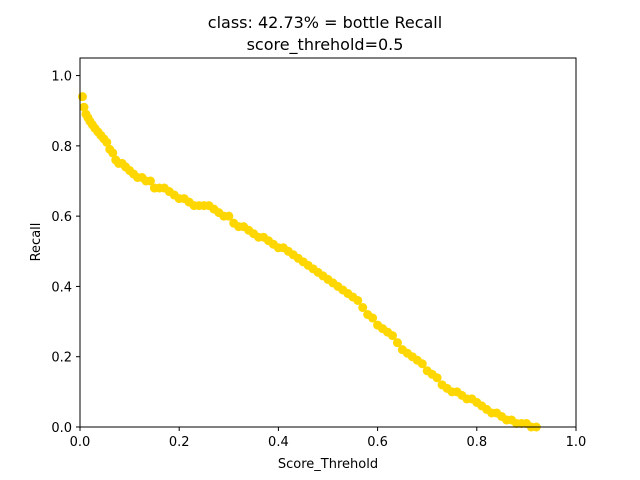 The height and width of the screenshot is (480, 640). I want to click on x-tick-label: 1.0, so click(576, 442).